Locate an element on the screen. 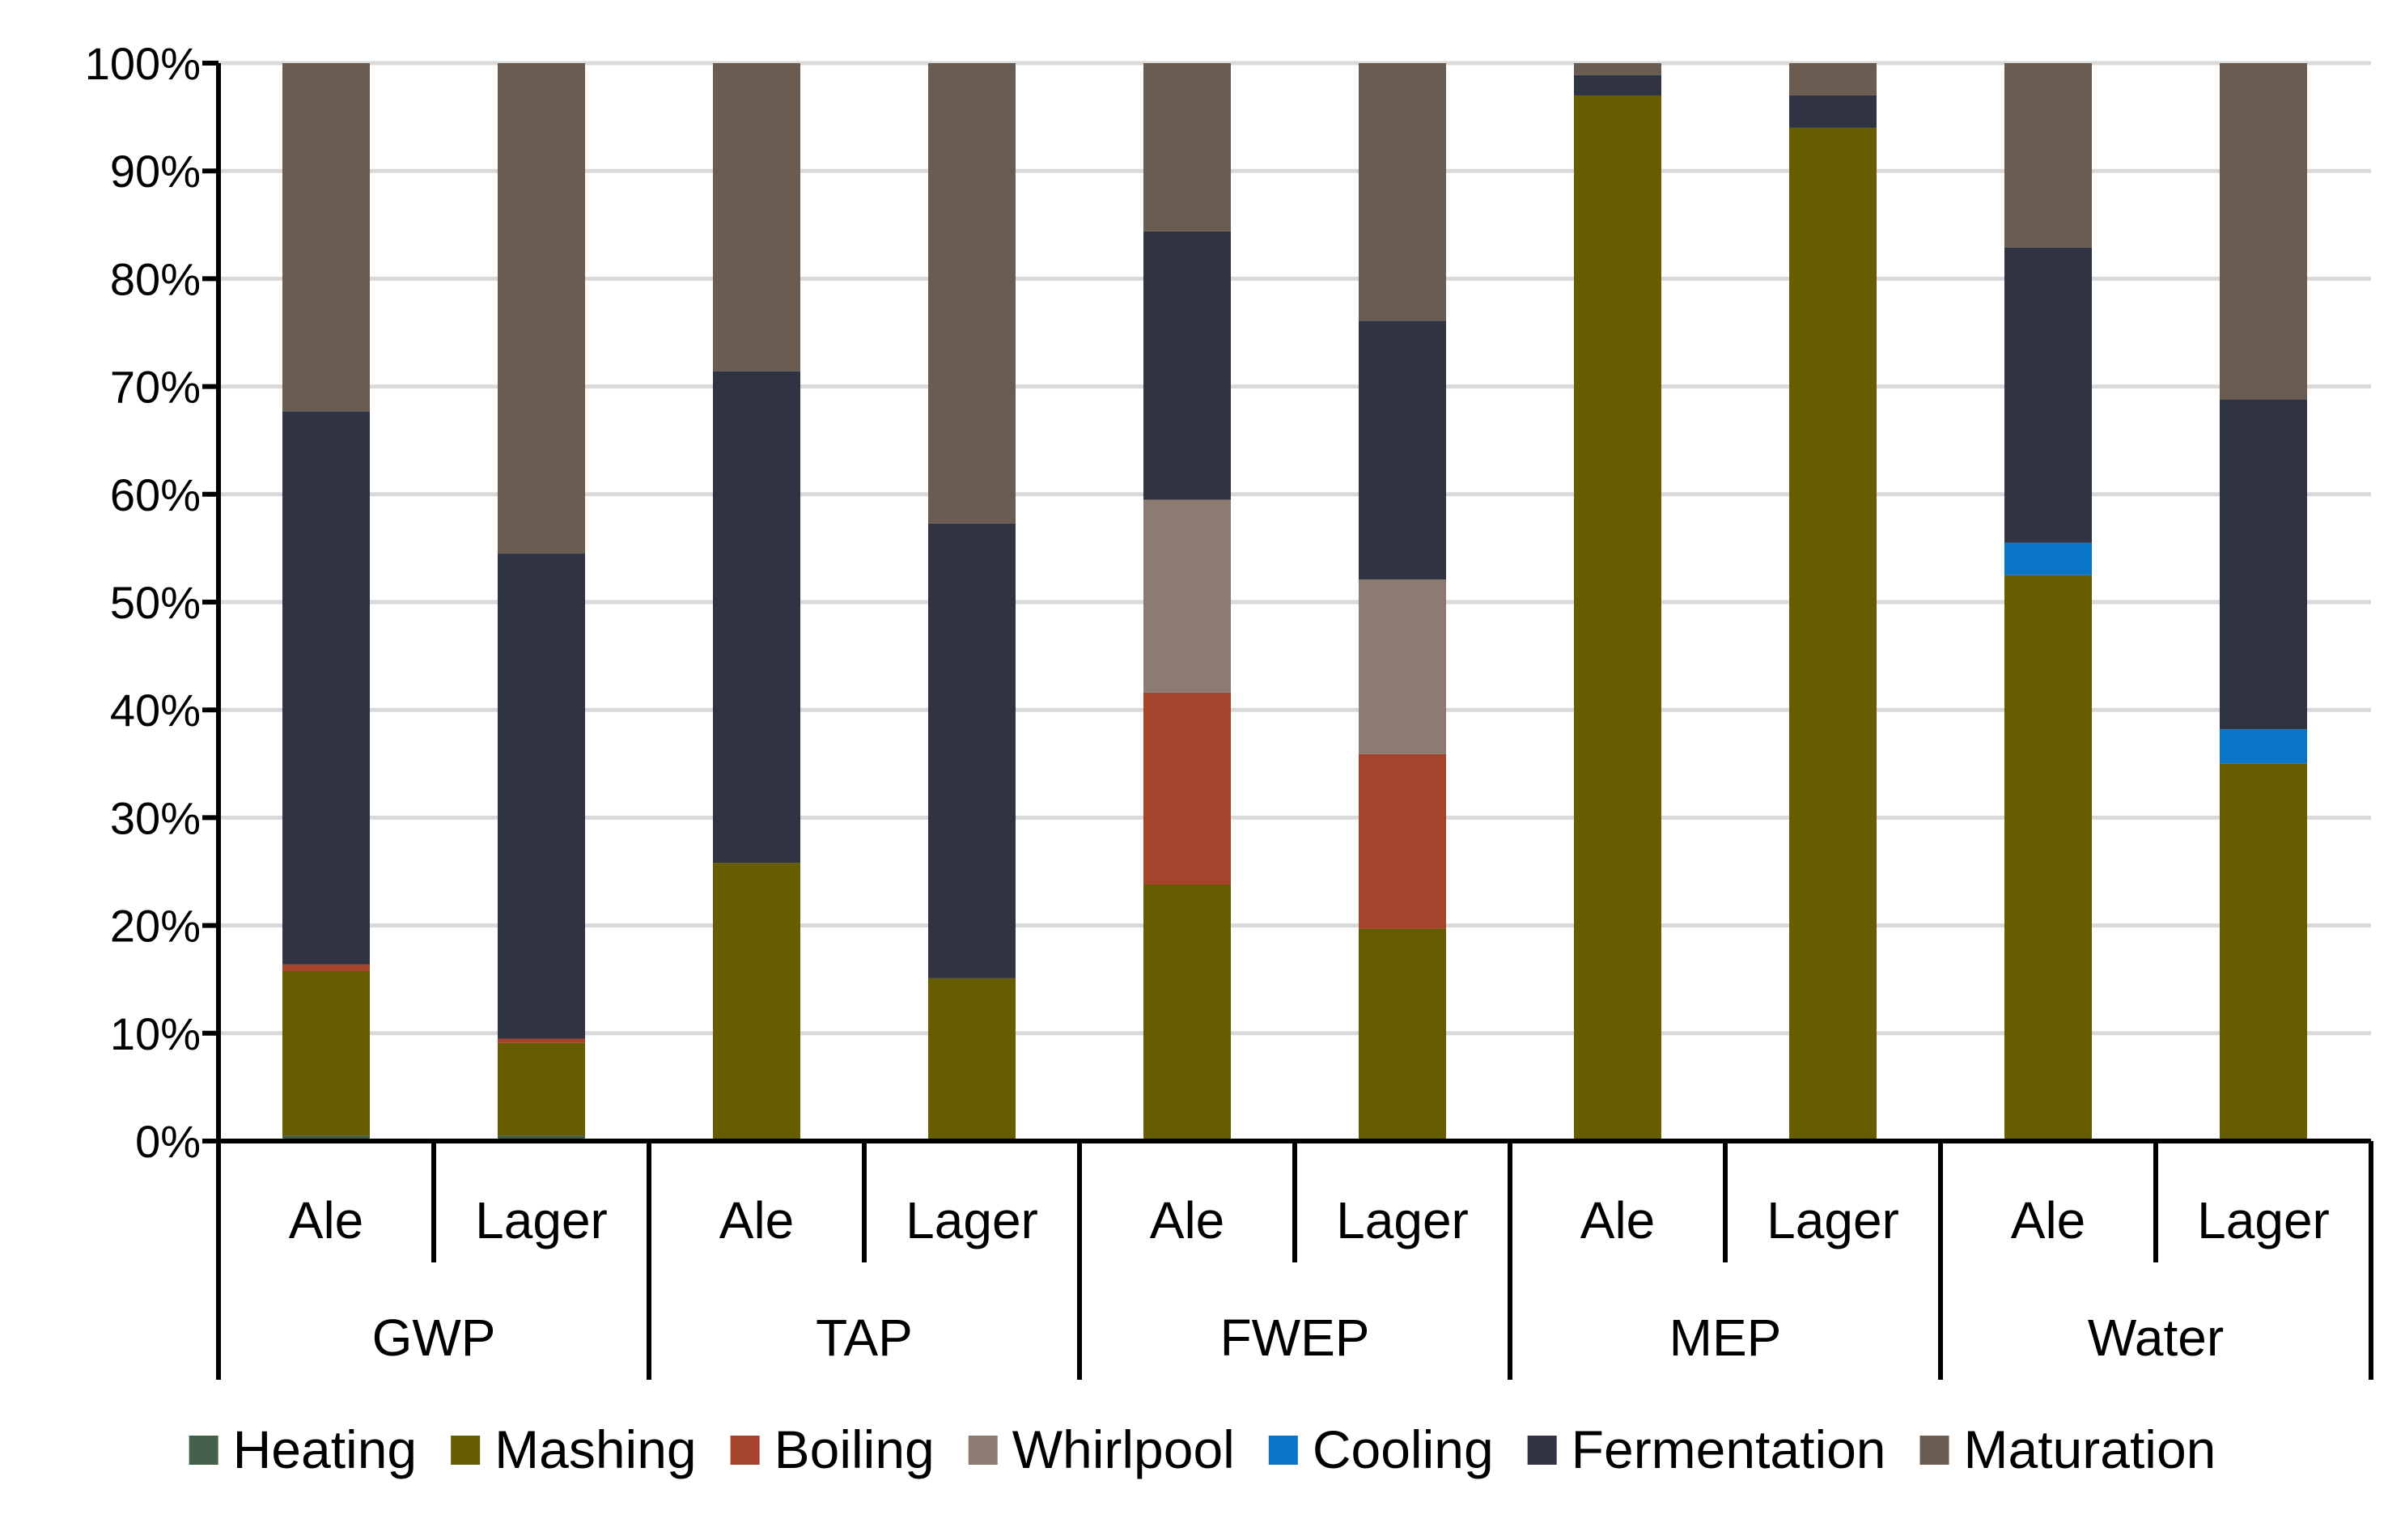 This screenshot has width=2405, height=1540. legend-swatch-mashing is located at coordinates (466, 1450).